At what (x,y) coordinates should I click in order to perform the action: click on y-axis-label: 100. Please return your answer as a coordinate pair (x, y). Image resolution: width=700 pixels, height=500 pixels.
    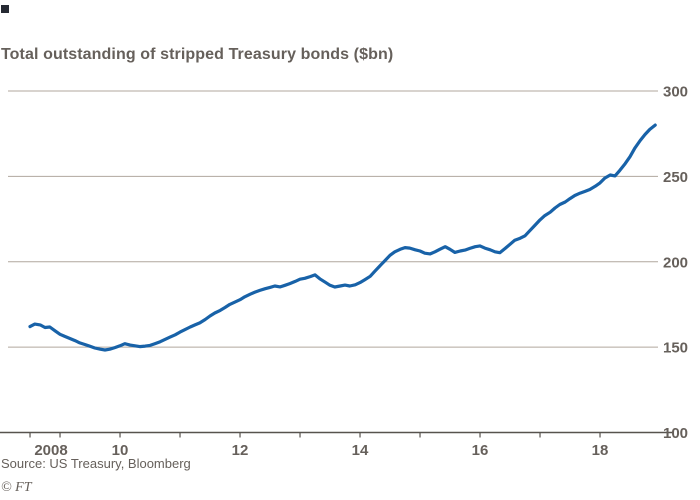
    Looking at the image, I should click on (675, 433).